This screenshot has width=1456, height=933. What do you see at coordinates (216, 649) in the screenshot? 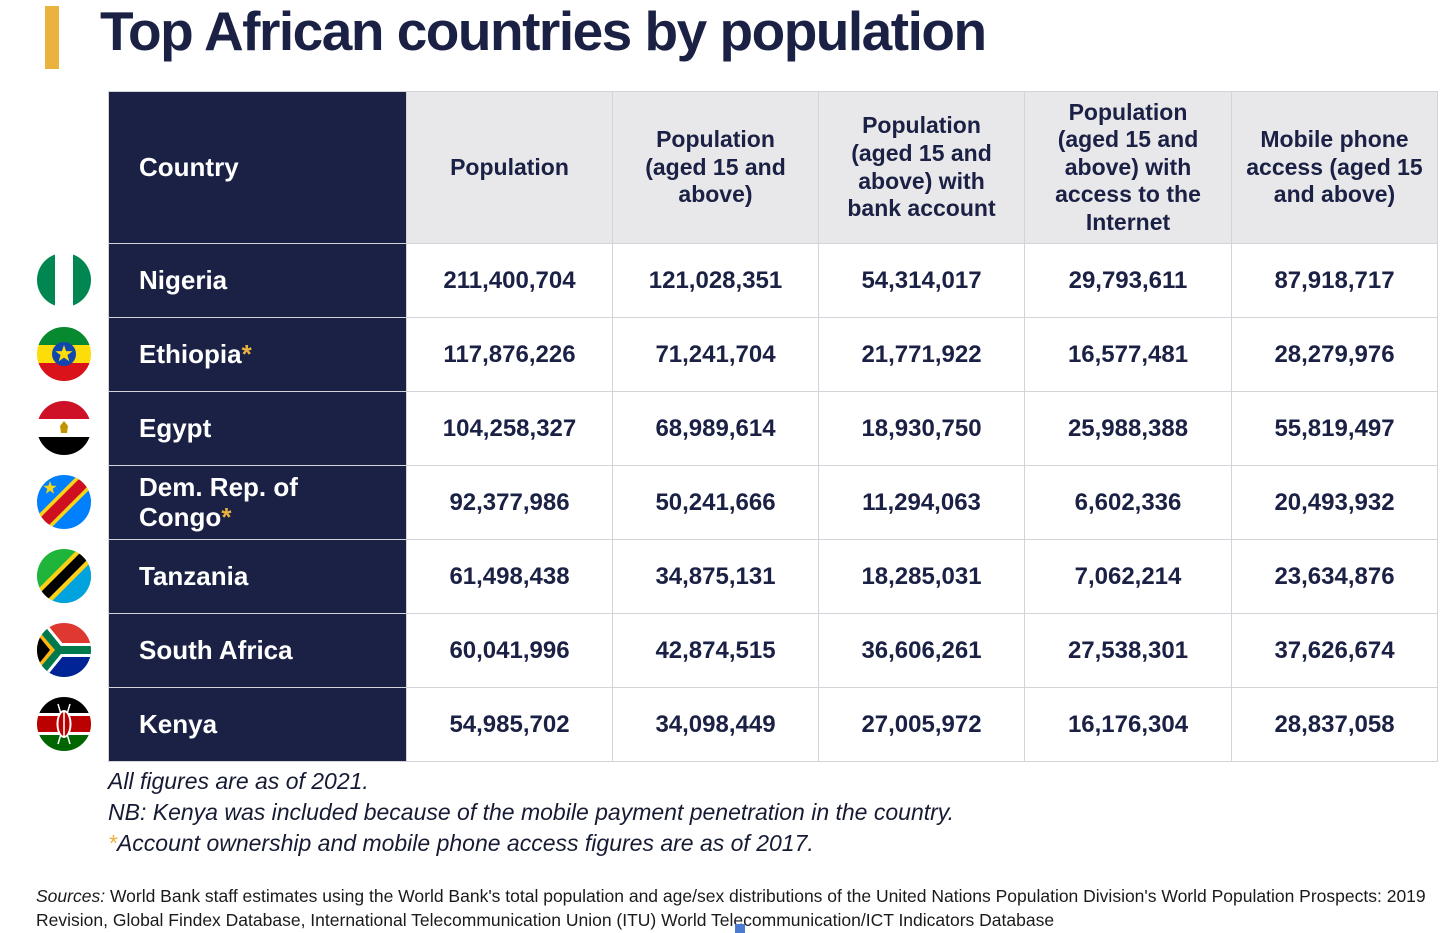
I see `country-name: South Africa` at bounding box center [216, 649].